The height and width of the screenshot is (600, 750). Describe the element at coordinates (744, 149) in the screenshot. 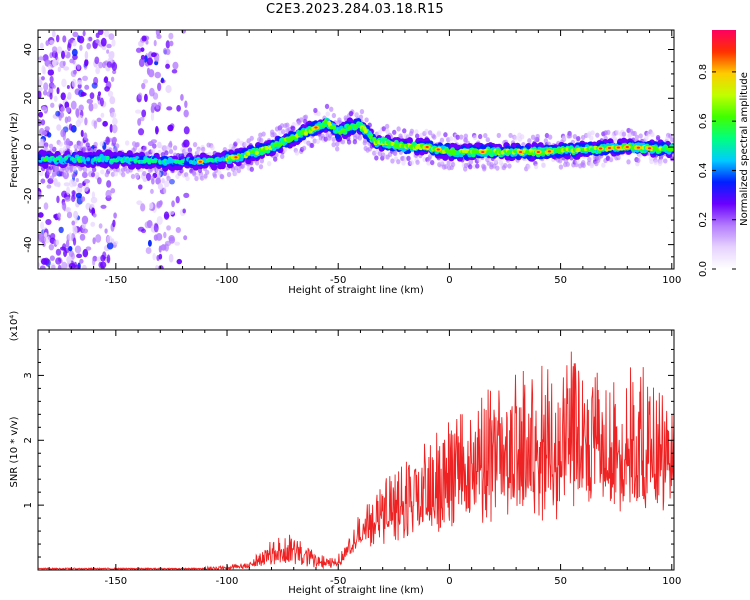

I see `colorbar-label: Normalized spectral amplitude` at that location.